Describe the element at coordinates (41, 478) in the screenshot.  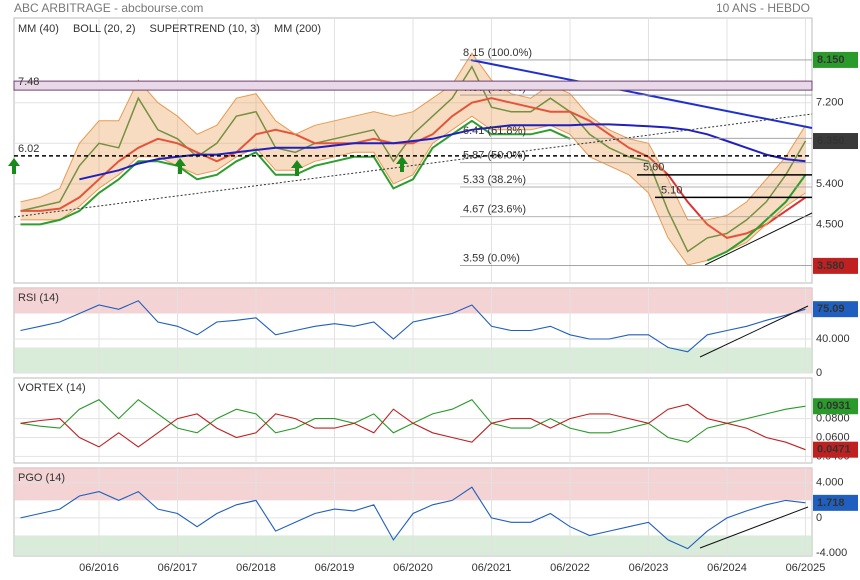
I see `panel-title: PGO (14)` at that location.